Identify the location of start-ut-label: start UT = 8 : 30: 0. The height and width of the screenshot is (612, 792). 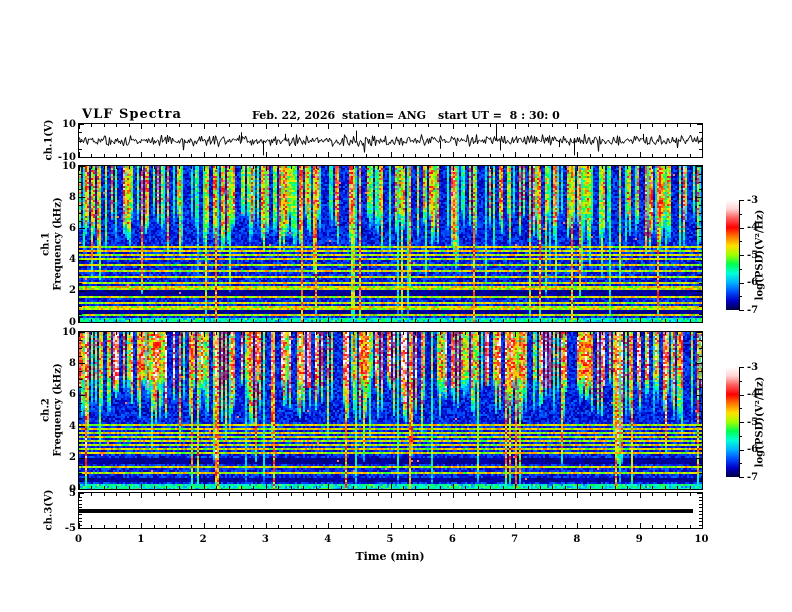
(499, 115).